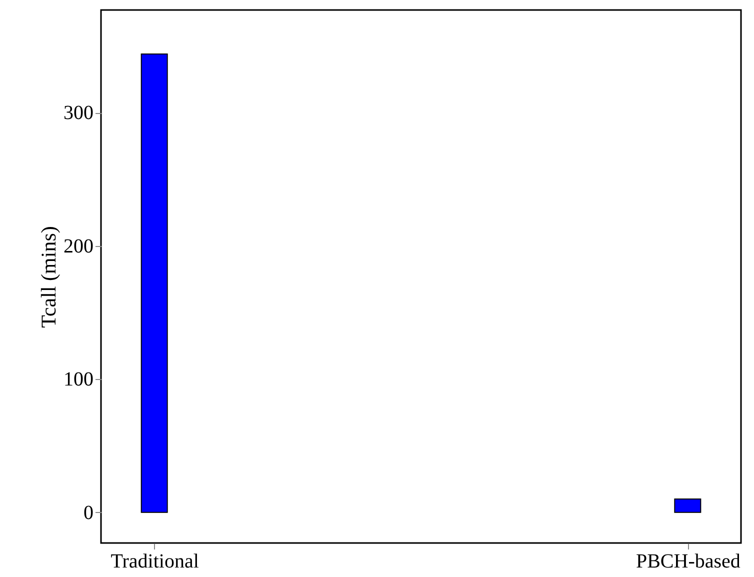  Describe the element at coordinates (79, 379) in the screenshot. I see `y-tick-label: 100` at that location.